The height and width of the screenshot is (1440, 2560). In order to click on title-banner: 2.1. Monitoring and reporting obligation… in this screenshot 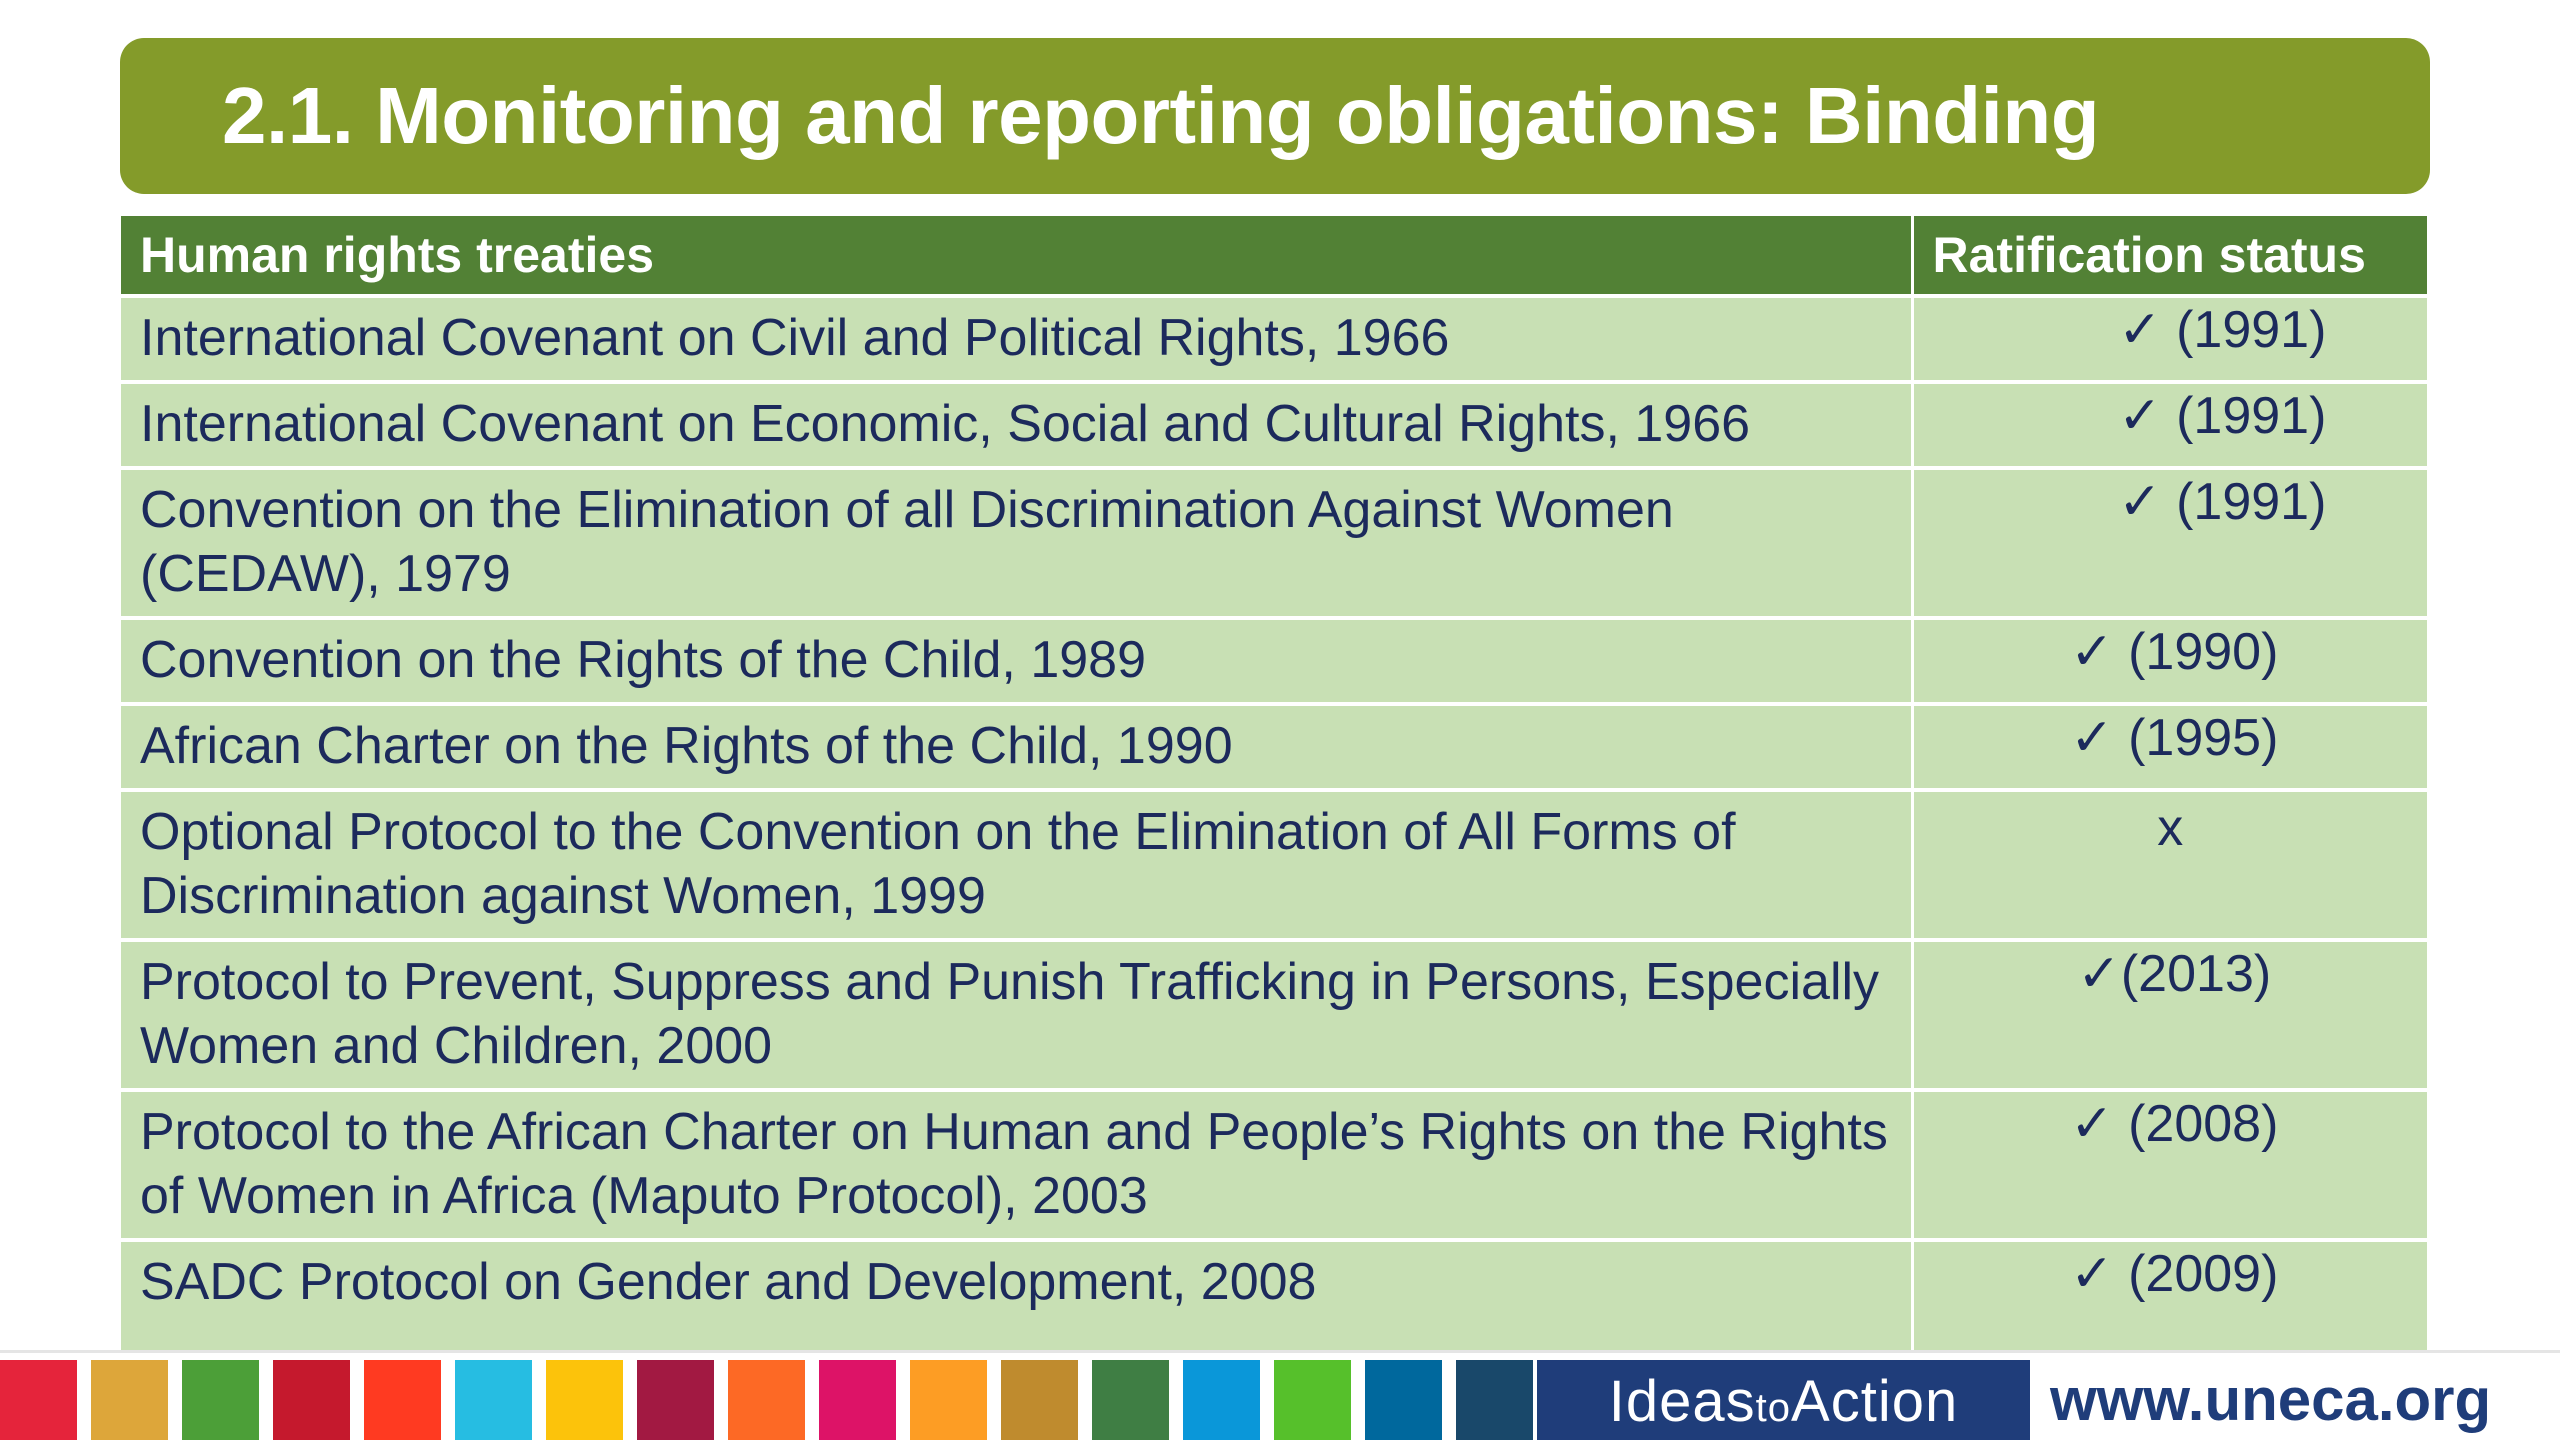, I will do `click(1275, 116)`.